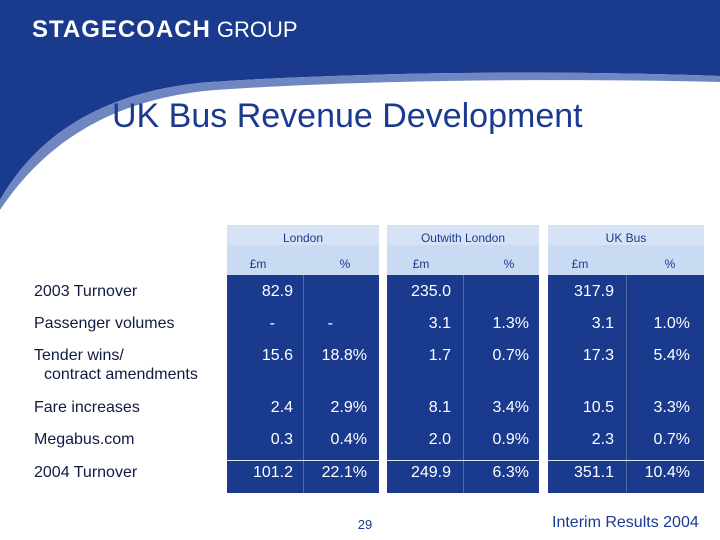 The image size is (720, 540). Describe the element at coordinates (626, 460) in the screenshot. I see `total-rule-ukbus` at that location.